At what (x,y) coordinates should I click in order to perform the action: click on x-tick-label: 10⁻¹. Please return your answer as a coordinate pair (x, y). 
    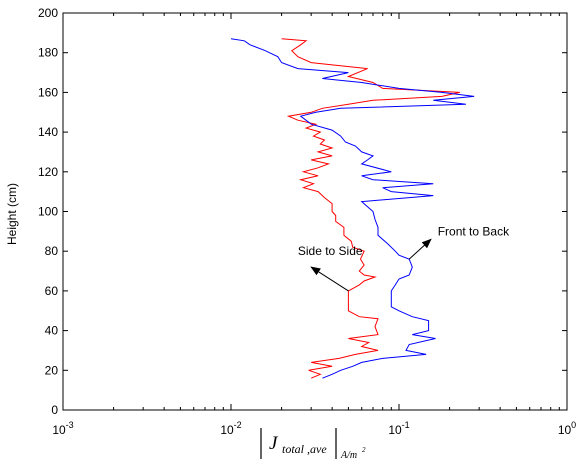
    Looking at the image, I should click on (398, 428).